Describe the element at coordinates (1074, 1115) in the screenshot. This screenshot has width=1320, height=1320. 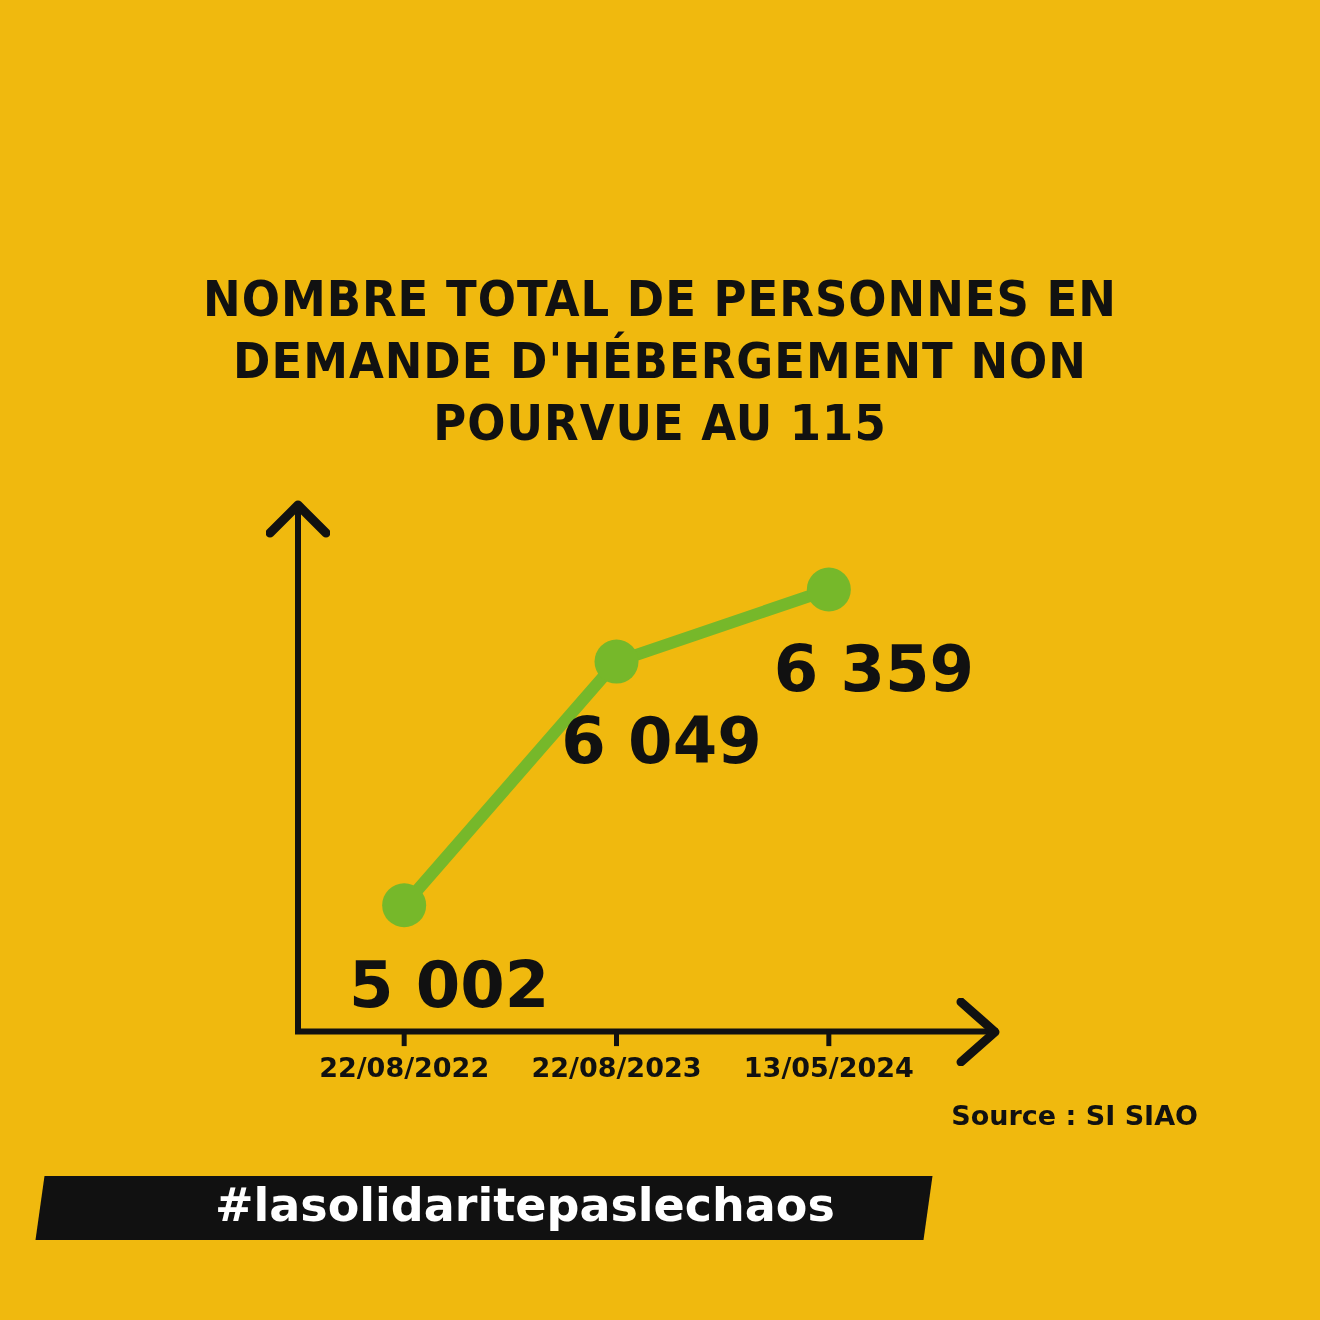
I see `source-note: Source : SI SIAO` at that location.